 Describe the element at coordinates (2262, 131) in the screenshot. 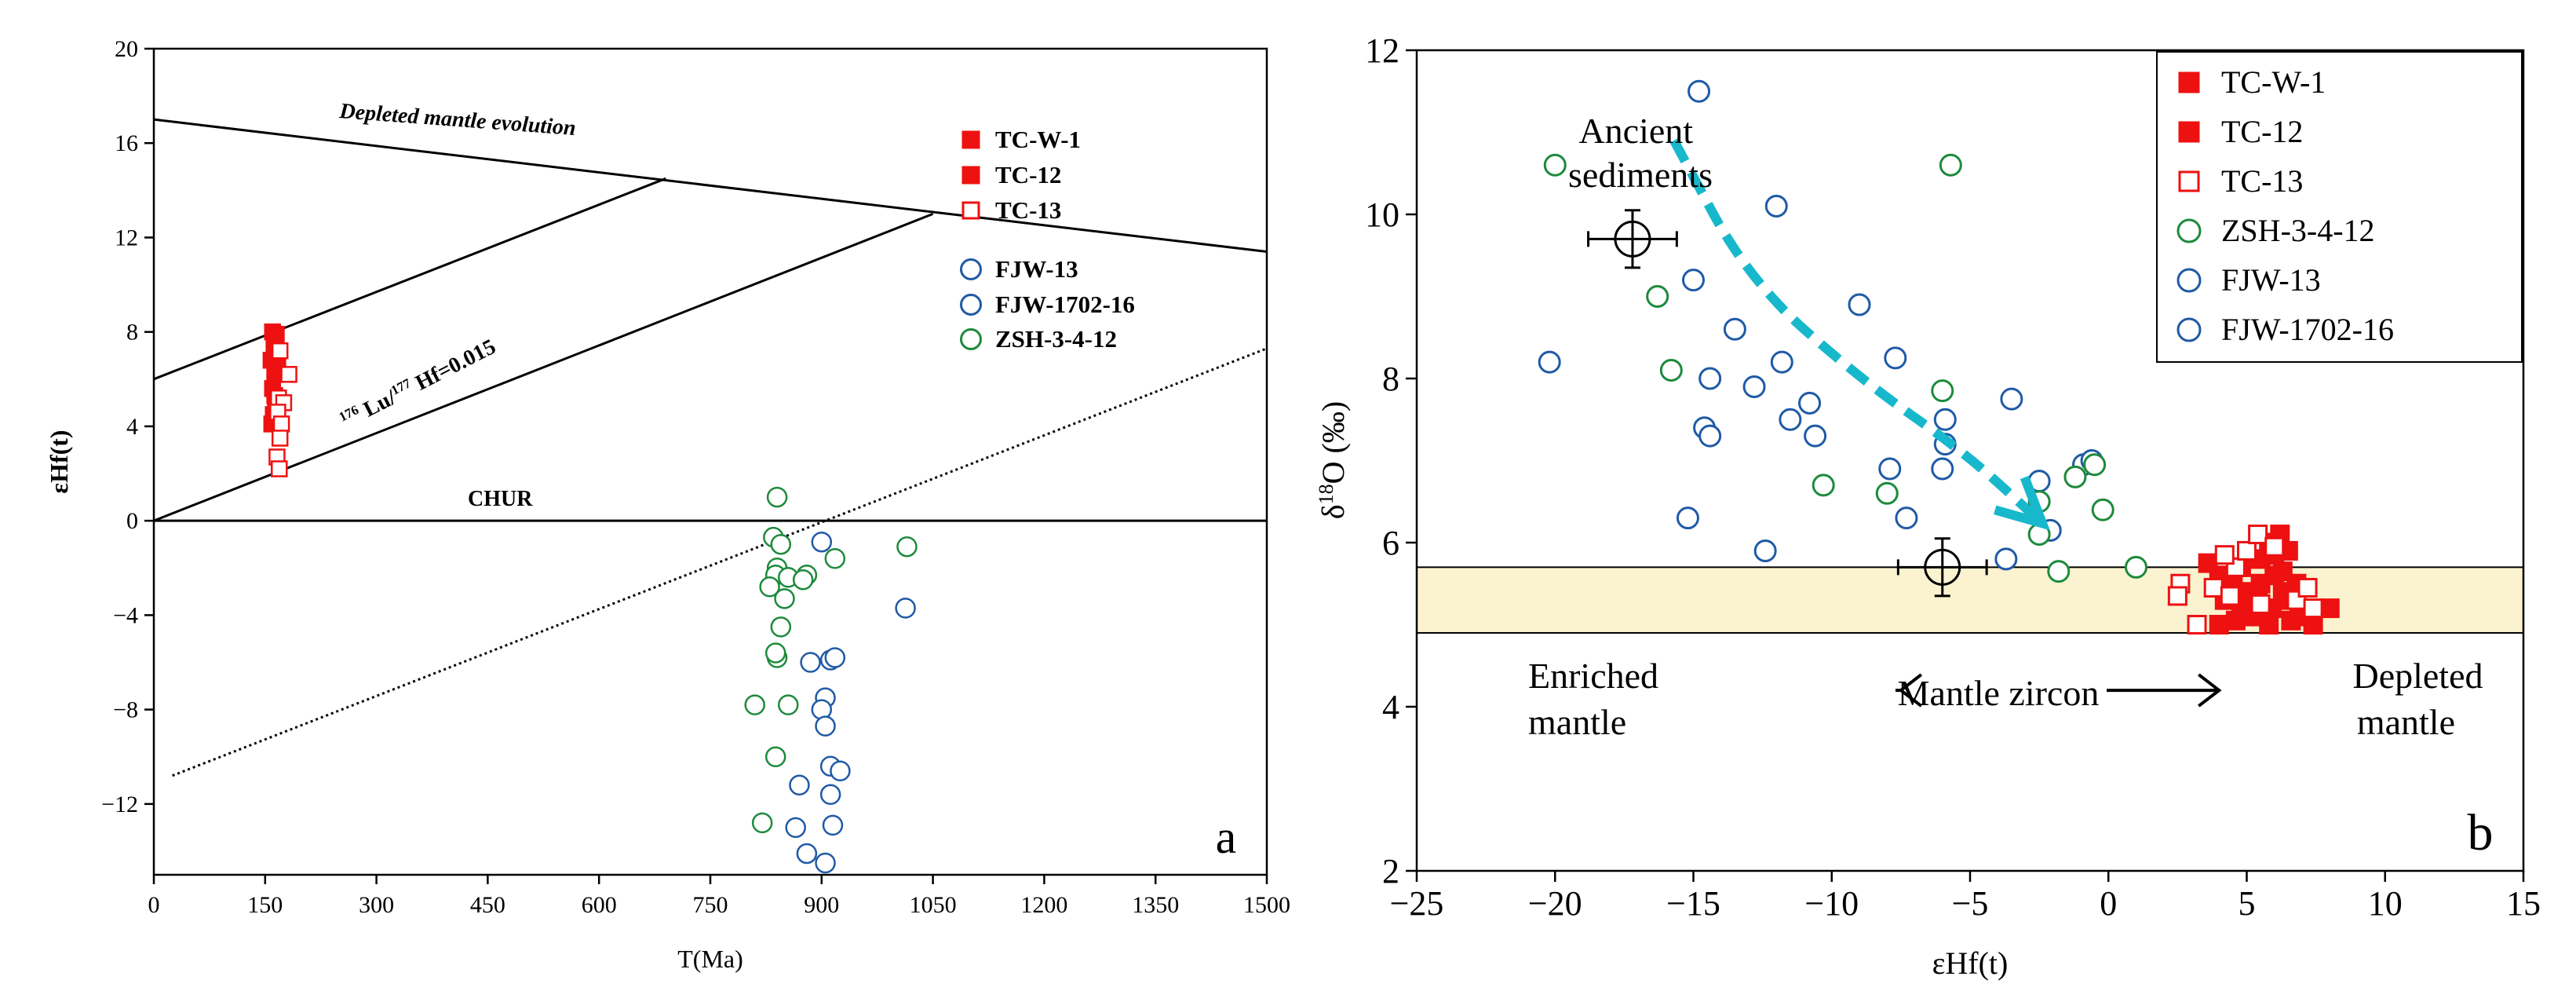

I see `panel-b-legend-label: TC-12` at that location.